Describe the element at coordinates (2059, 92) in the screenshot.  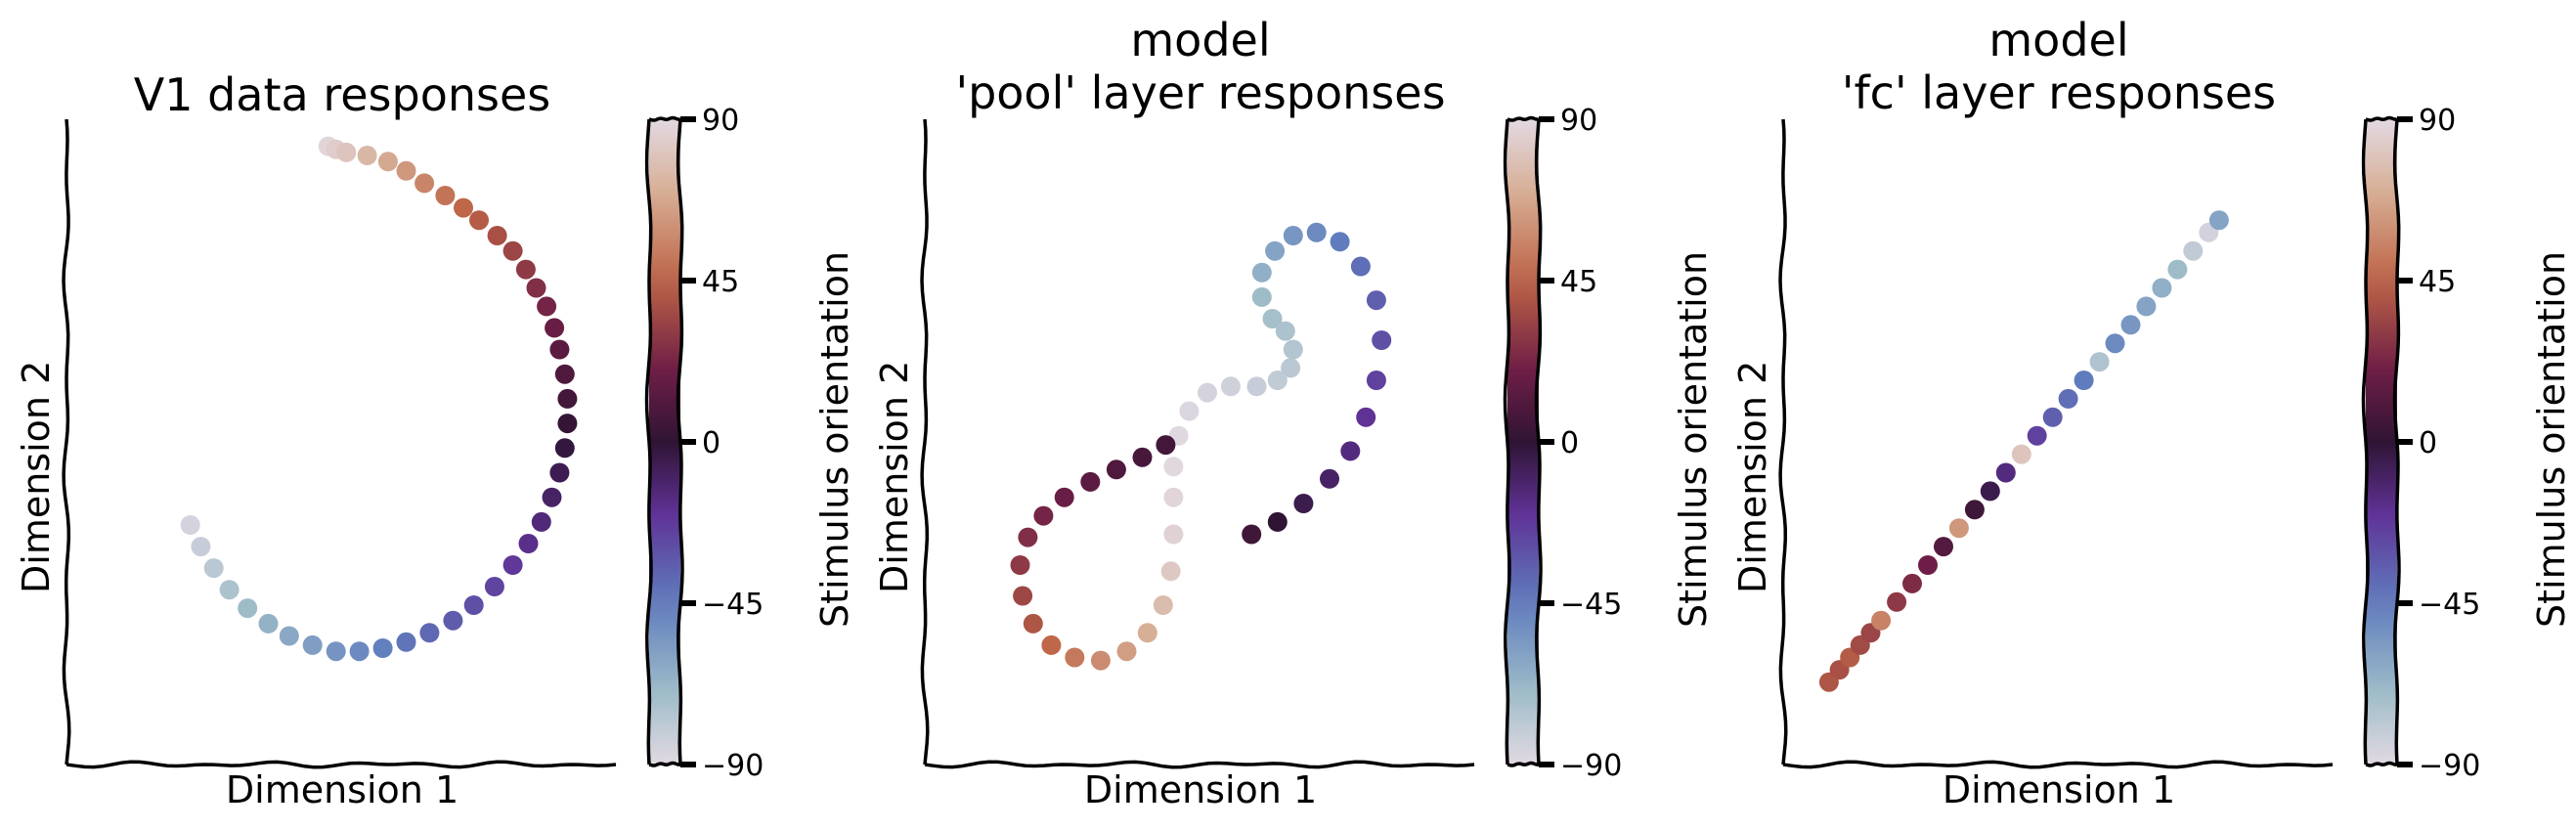
I see `title-line: 'fc' layer responses` at that location.